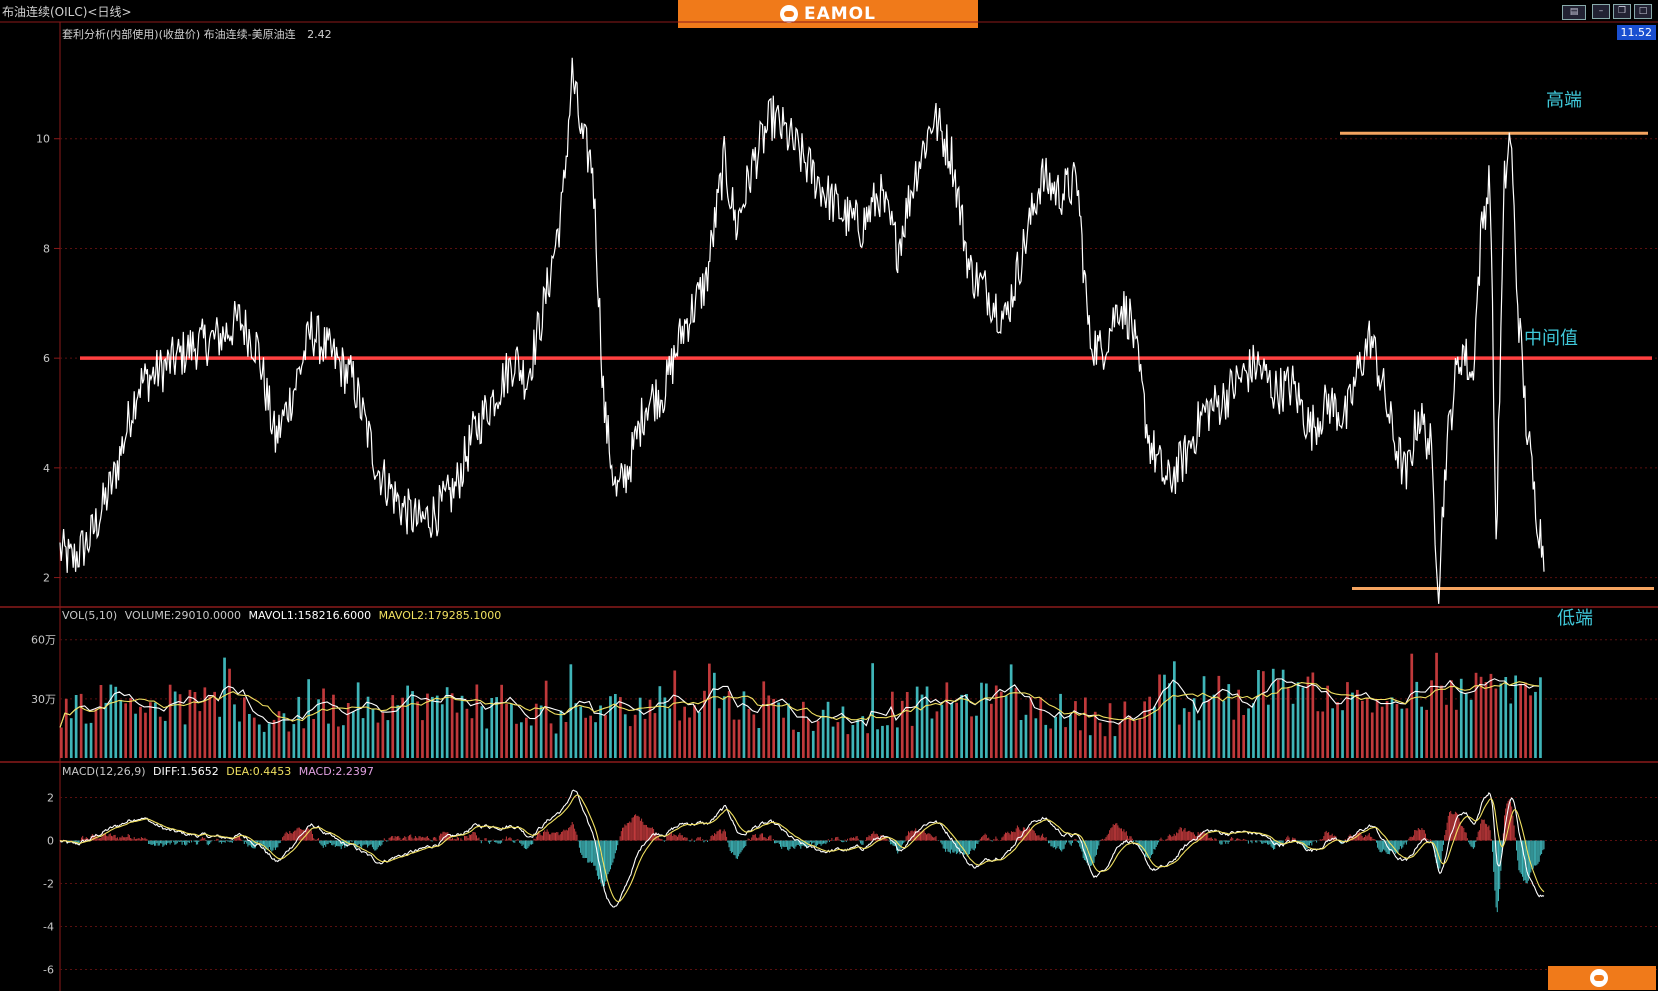 The image size is (1658, 991). What do you see at coordinates (186, 771) in the screenshot?
I see `macd-diff-label: DIFF:1.5652` at bounding box center [186, 771].